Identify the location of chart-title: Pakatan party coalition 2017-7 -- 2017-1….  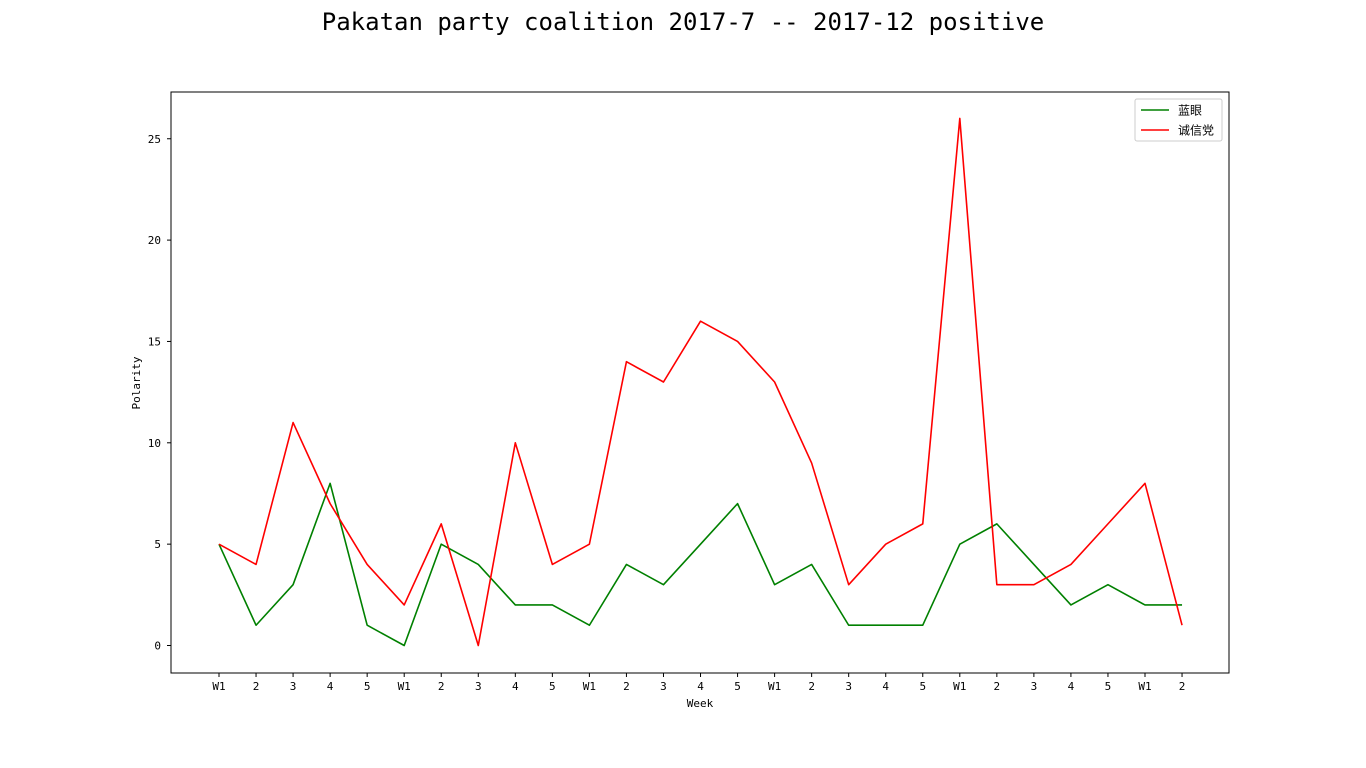
(683, 22).